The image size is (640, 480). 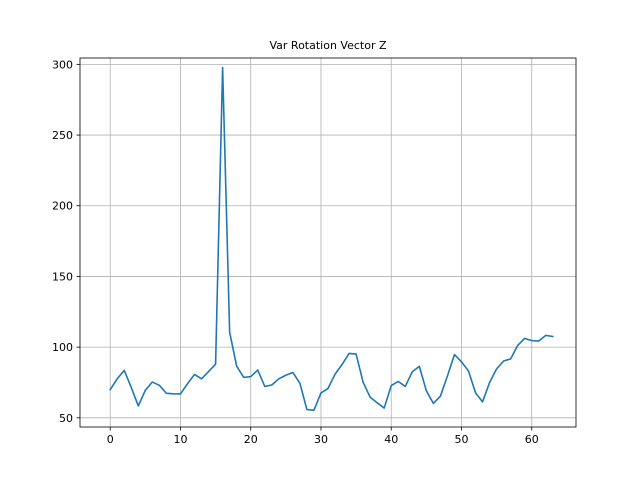 What do you see at coordinates (62, 135) in the screenshot?
I see `y-tick-label: 250` at bounding box center [62, 135].